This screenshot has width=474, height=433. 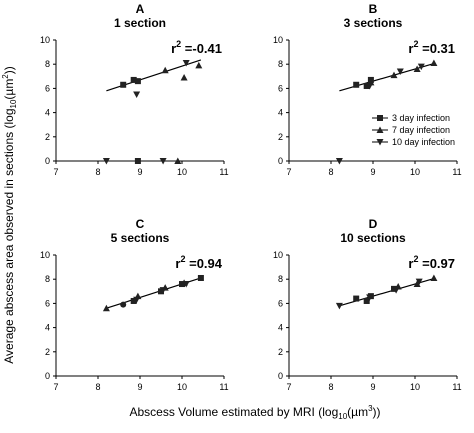 I want to click on r-squared-label: r2 =0.31, so click(x=431, y=47).